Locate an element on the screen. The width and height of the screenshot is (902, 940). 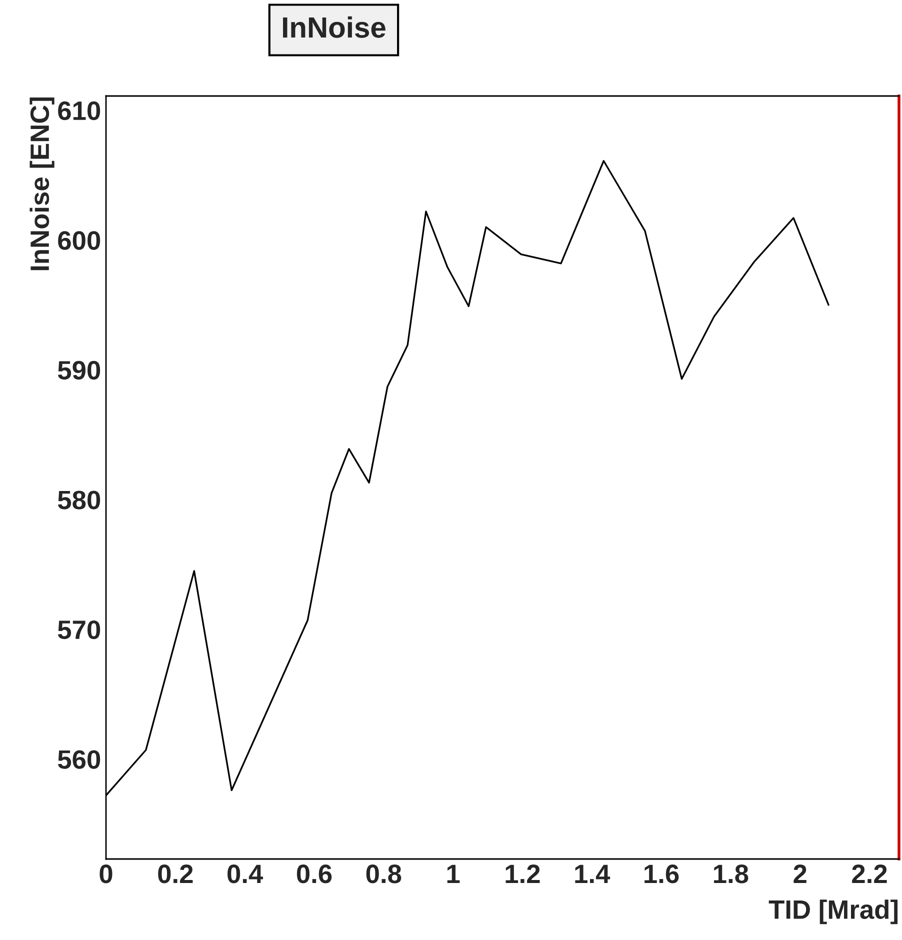
x-tick-label: 1.8 is located at coordinates (731, 874).